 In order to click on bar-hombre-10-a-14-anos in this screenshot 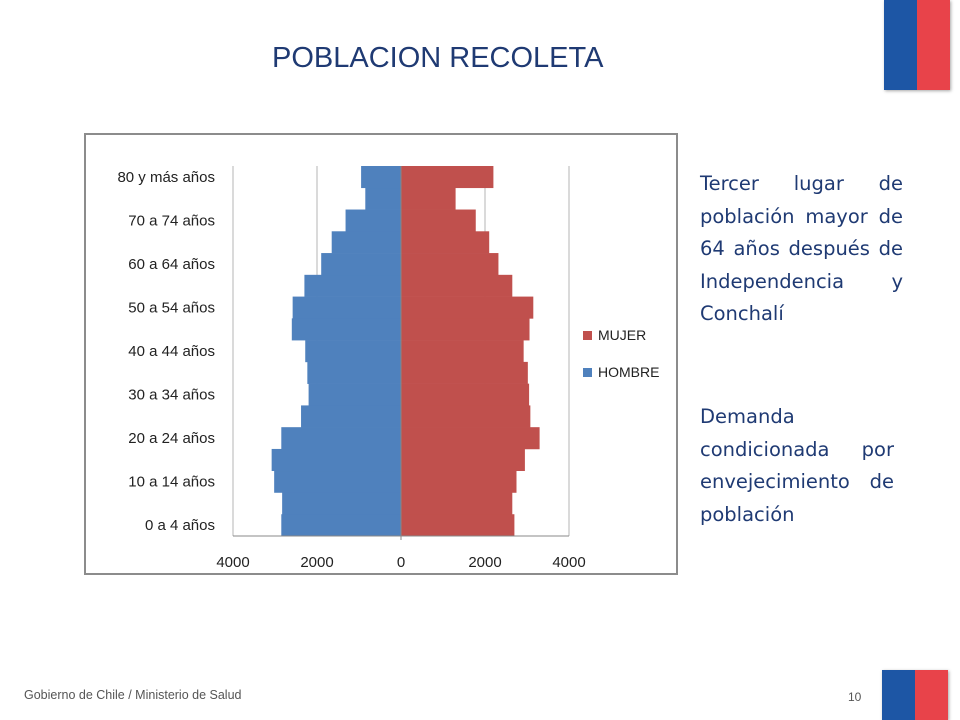, I will do `click(337, 481)`.